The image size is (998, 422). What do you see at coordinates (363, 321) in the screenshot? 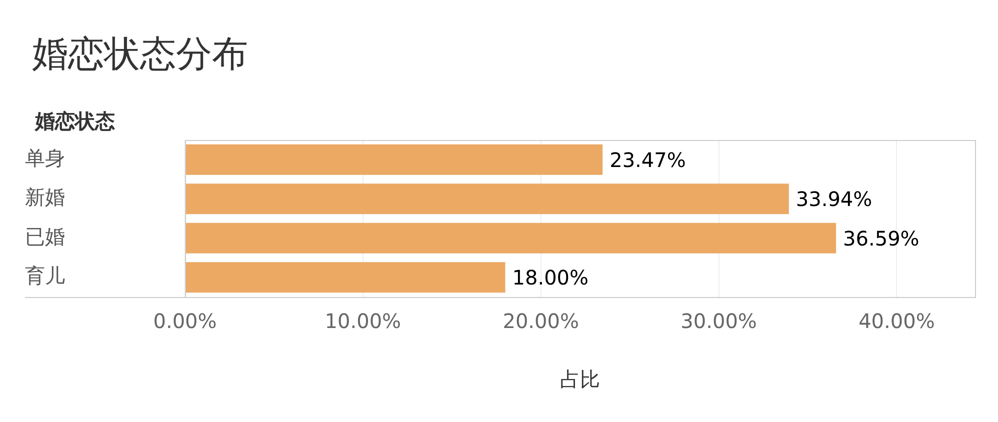
I see `x-tick-label: 10.00%` at bounding box center [363, 321].